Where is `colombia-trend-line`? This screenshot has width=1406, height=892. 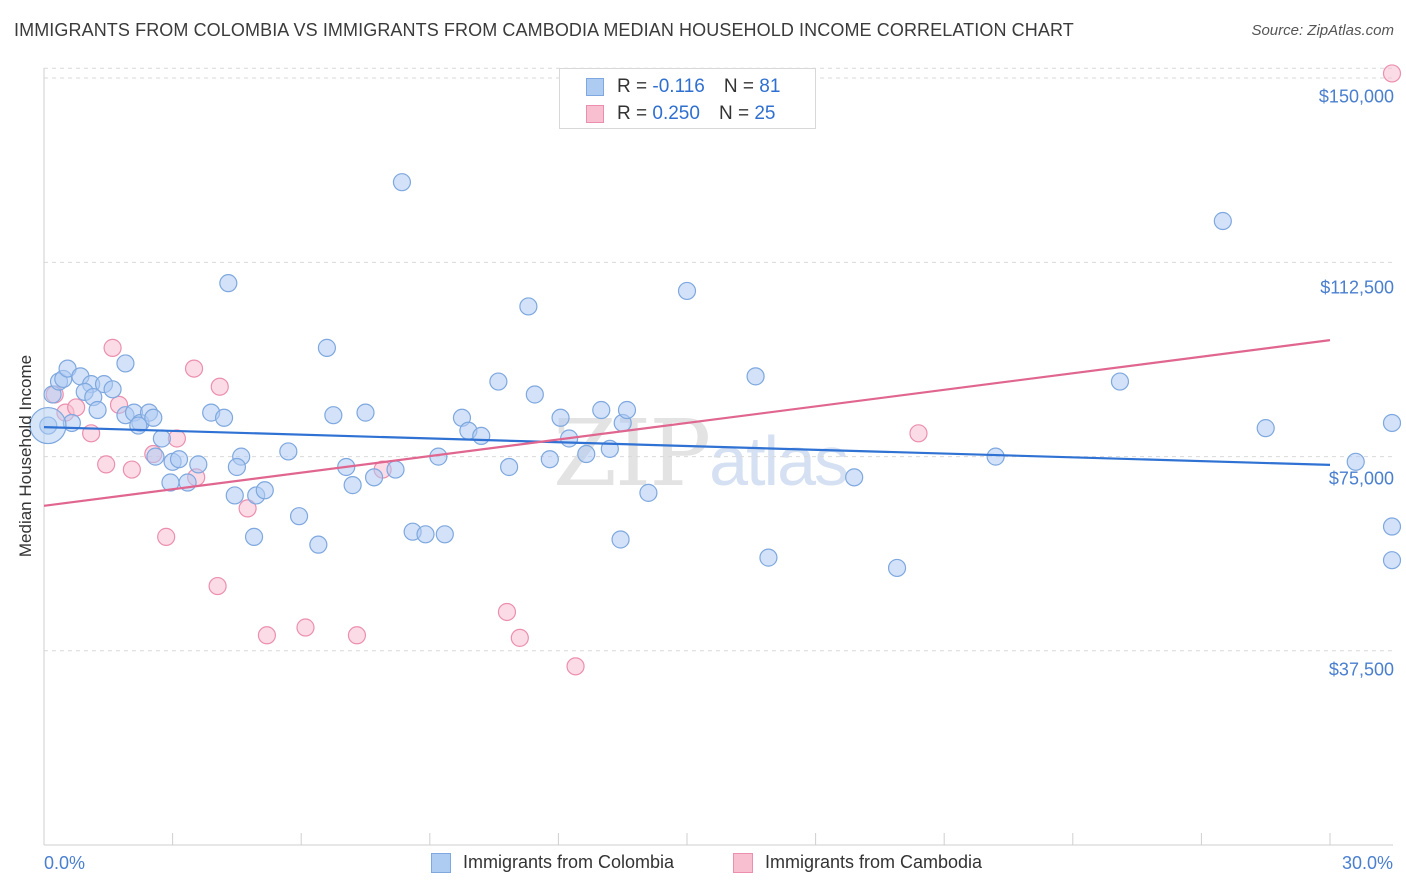
colombia-trend-line is located at coordinates (687, 446).